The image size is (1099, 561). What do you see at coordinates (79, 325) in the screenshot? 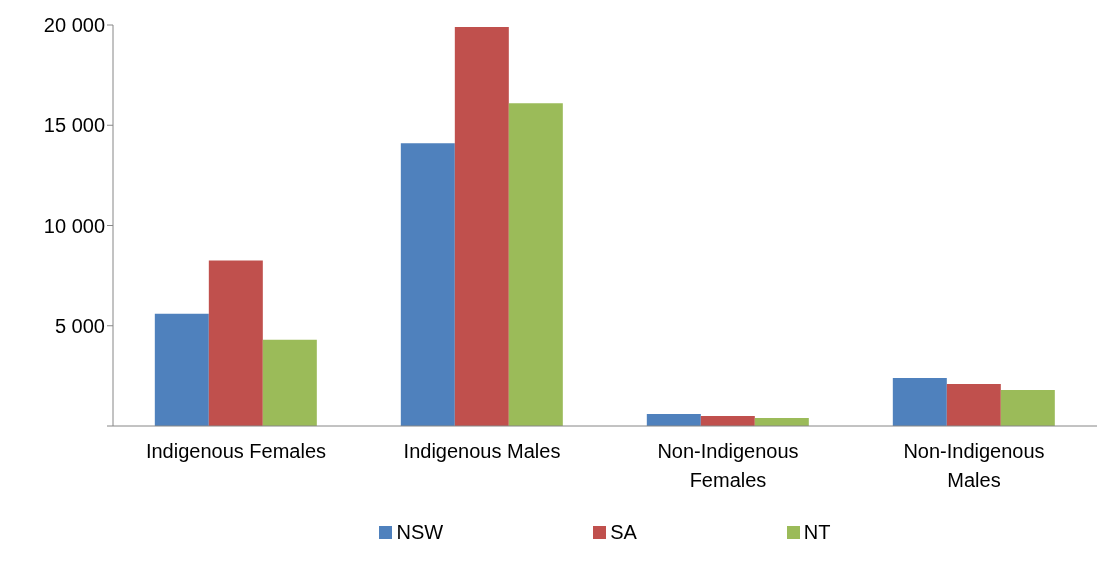
I see `y-tick-label: 5 000` at bounding box center [79, 325].